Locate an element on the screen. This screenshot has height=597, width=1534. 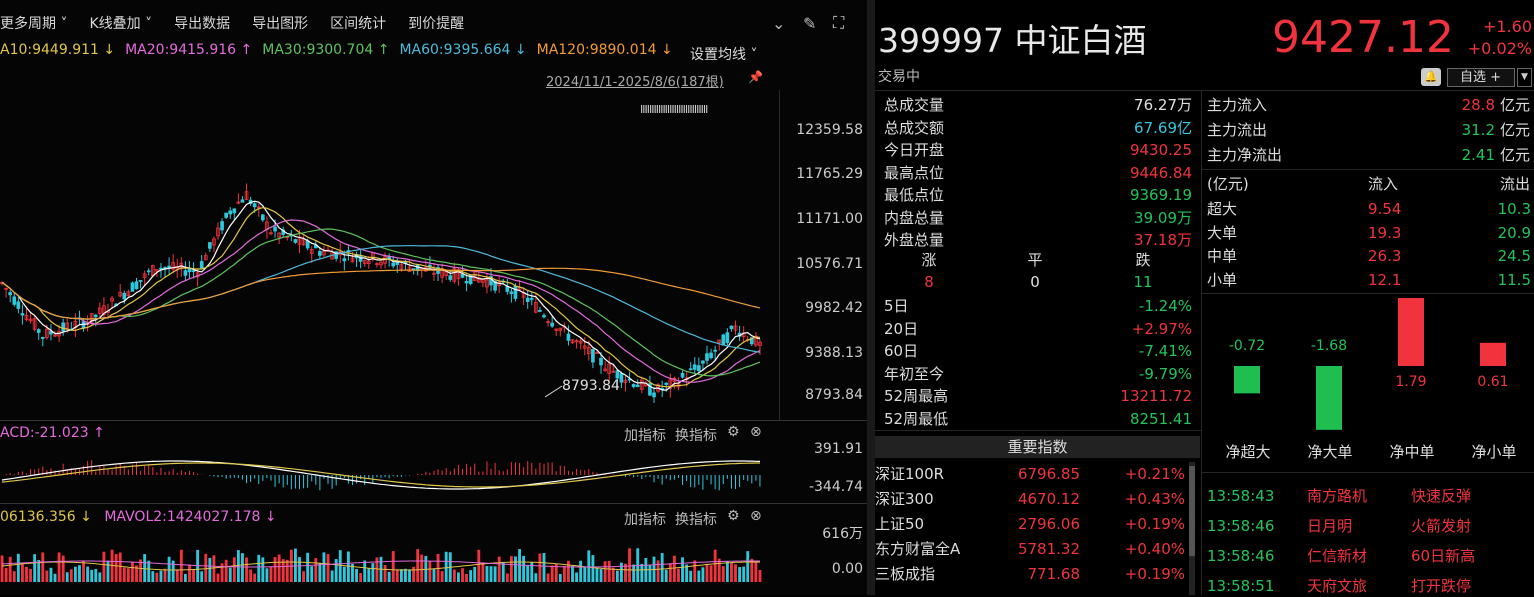
panel-splitter is located at coordinates (871, 297).